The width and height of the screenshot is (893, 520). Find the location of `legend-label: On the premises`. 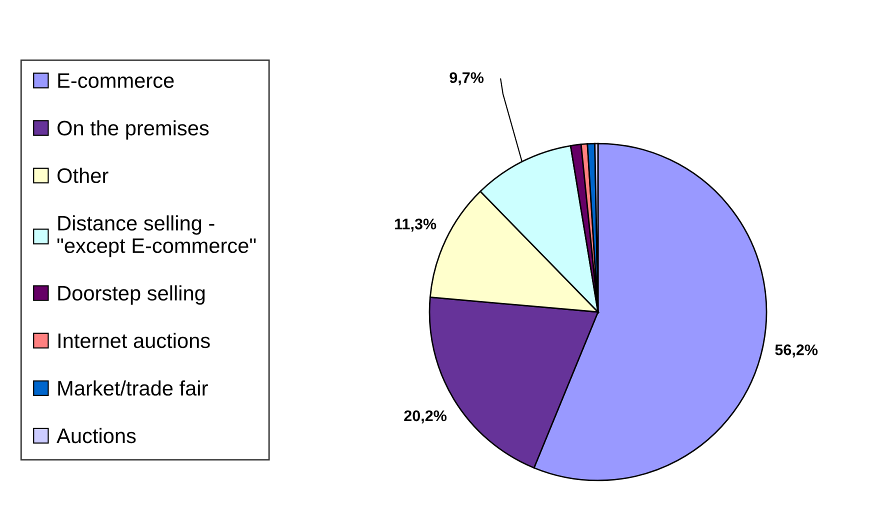

legend-label: On the premises is located at coordinates (133, 130).